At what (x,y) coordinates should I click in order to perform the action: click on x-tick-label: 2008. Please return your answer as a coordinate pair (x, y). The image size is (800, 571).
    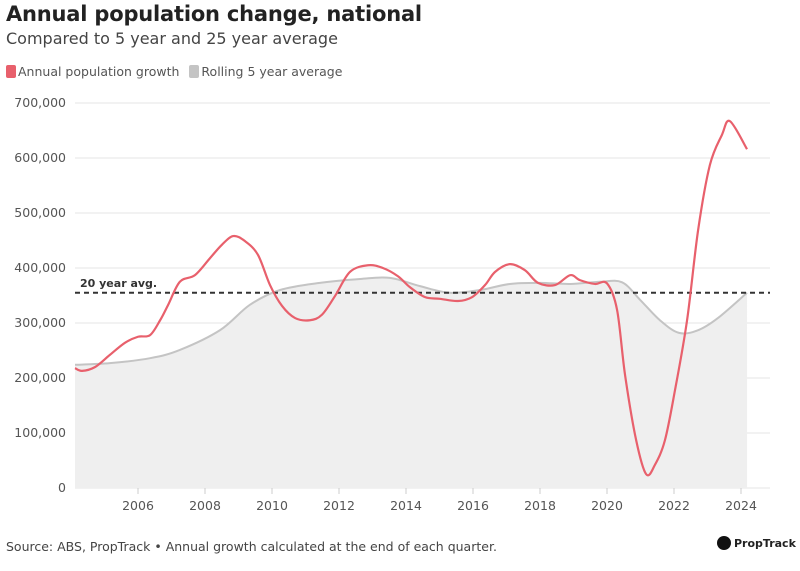
    Looking at the image, I should click on (205, 505).